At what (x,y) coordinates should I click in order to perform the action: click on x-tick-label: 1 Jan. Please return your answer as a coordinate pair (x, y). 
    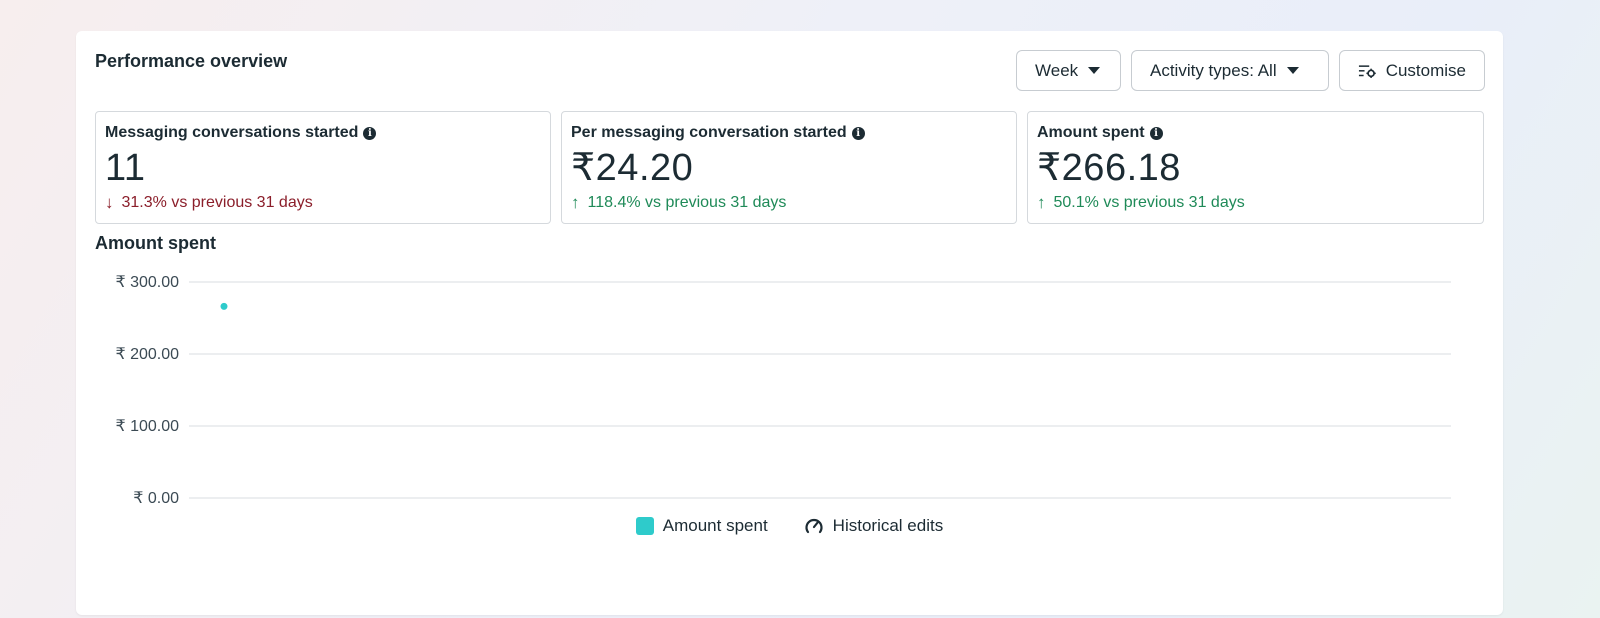
    Looking at the image, I should click on (223, 510).